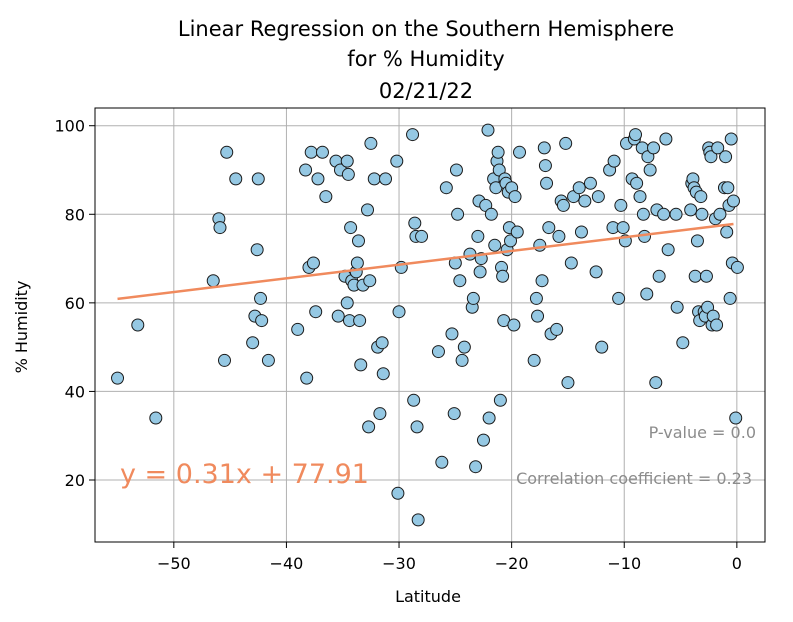  Describe the element at coordinates (634, 478) in the screenshot. I see `correlation-label: Correlation coefficient = 0.23` at that location.